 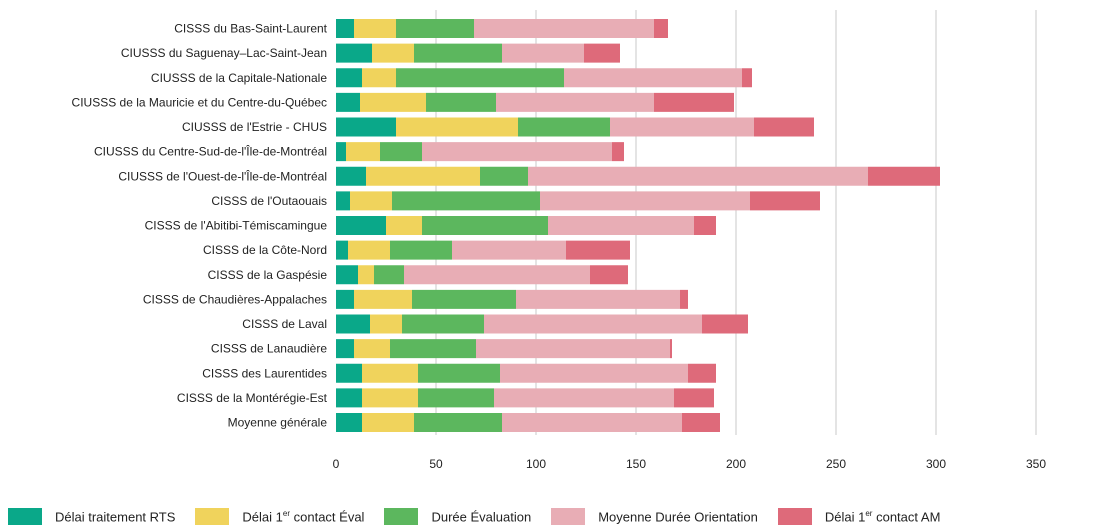 I want to click on bar-cisss-de-la-gaspesie-delai-1er-contact-eval, so click(x=366, y=275).